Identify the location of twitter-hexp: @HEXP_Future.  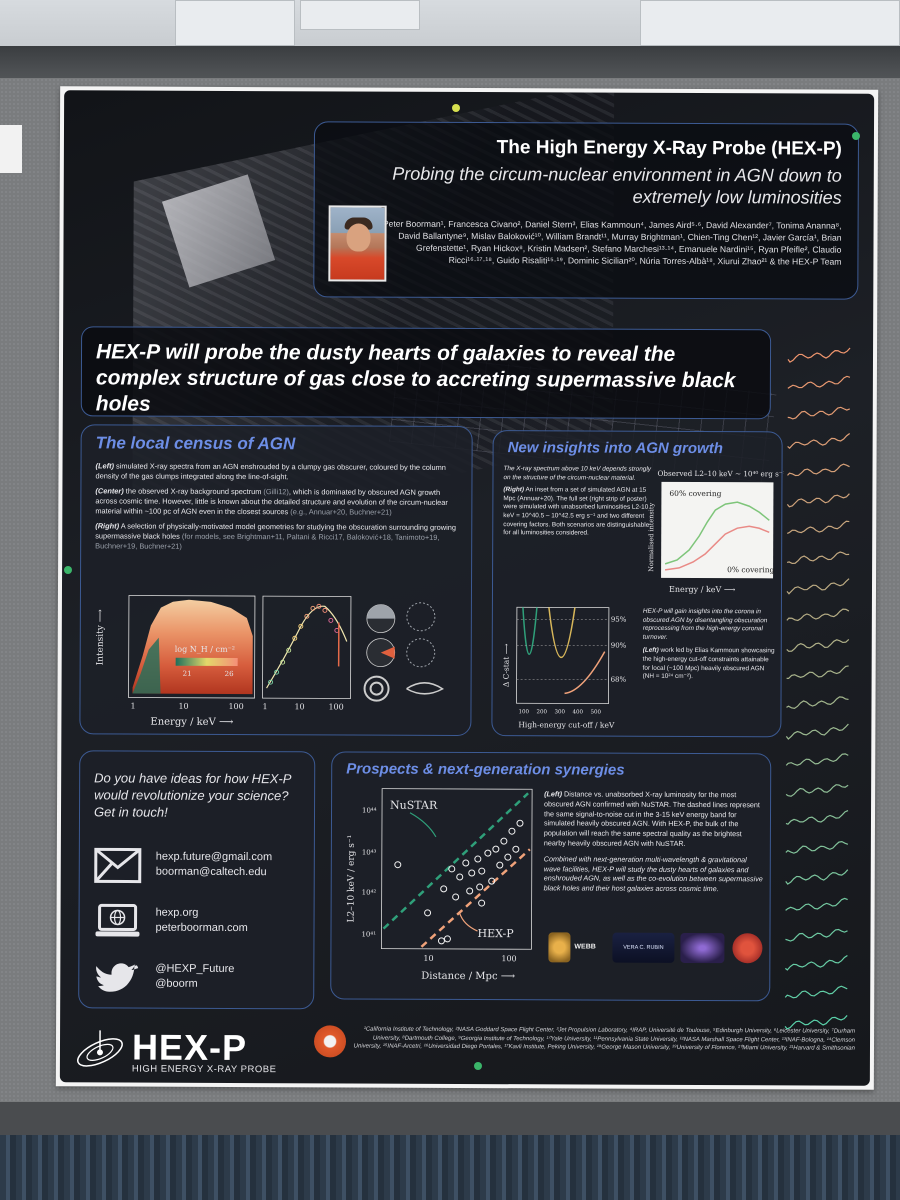
(195, 968).